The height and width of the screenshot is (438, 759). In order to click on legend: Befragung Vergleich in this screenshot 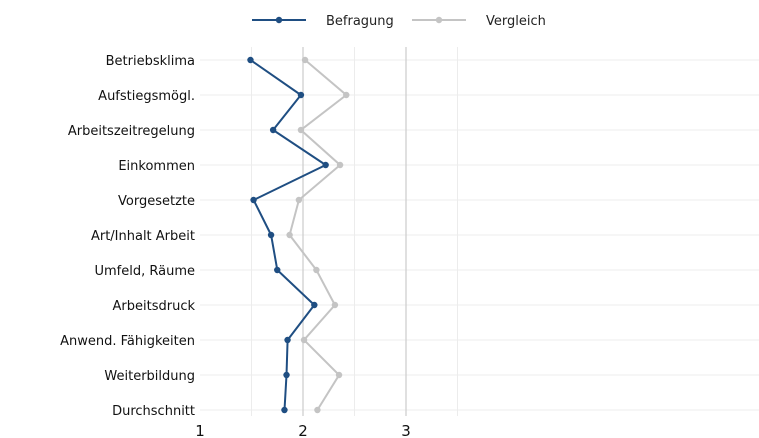, I will do `click(399, 21)`.